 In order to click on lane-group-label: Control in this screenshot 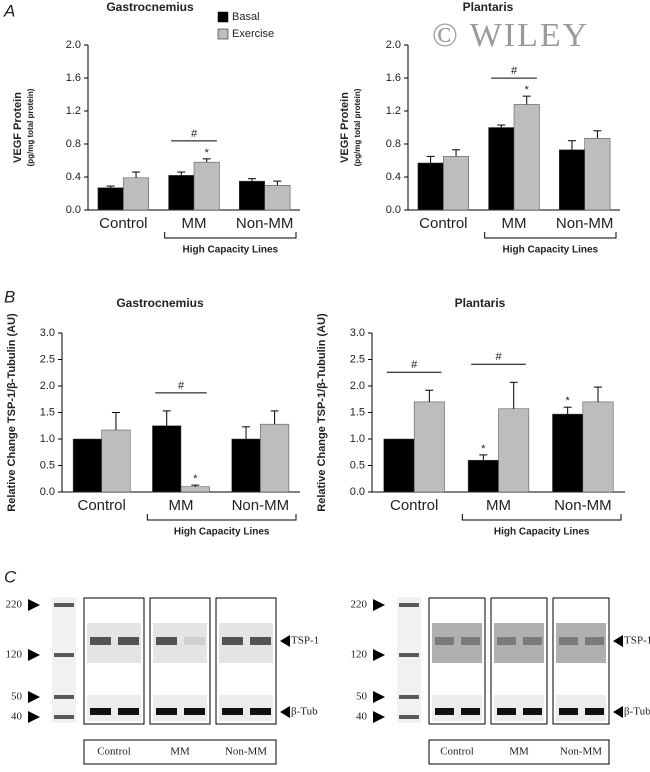, I will do `click(114, 752)`.